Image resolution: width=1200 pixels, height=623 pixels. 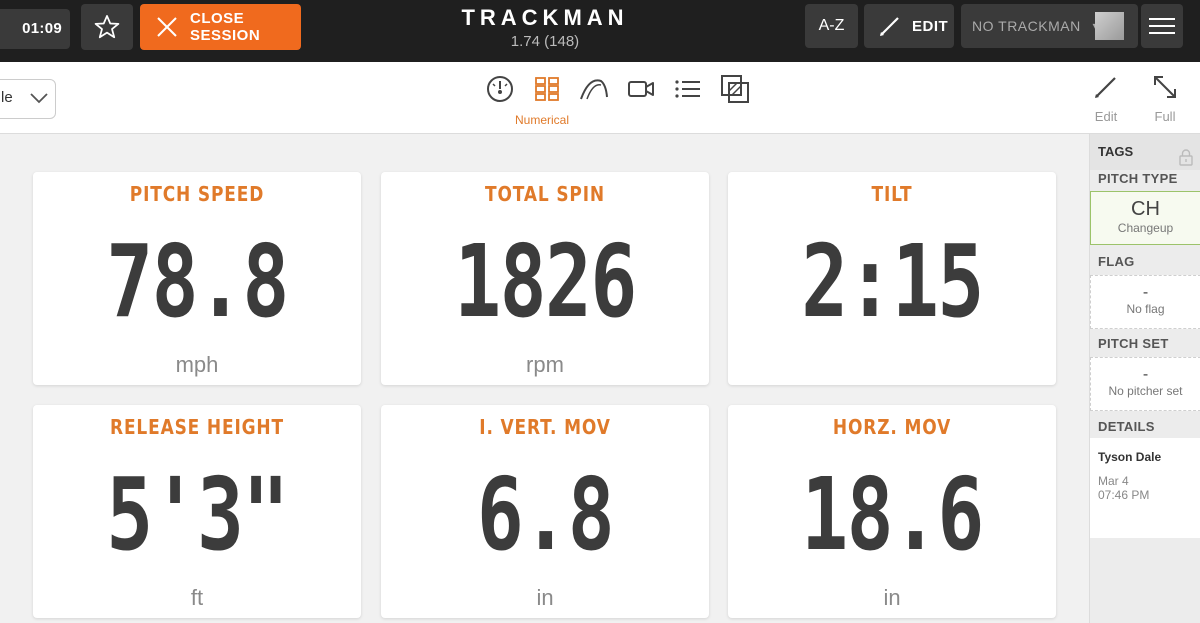 I want to click on metric-card-tilt: TILT 2:15, so click(x=892, y=278).